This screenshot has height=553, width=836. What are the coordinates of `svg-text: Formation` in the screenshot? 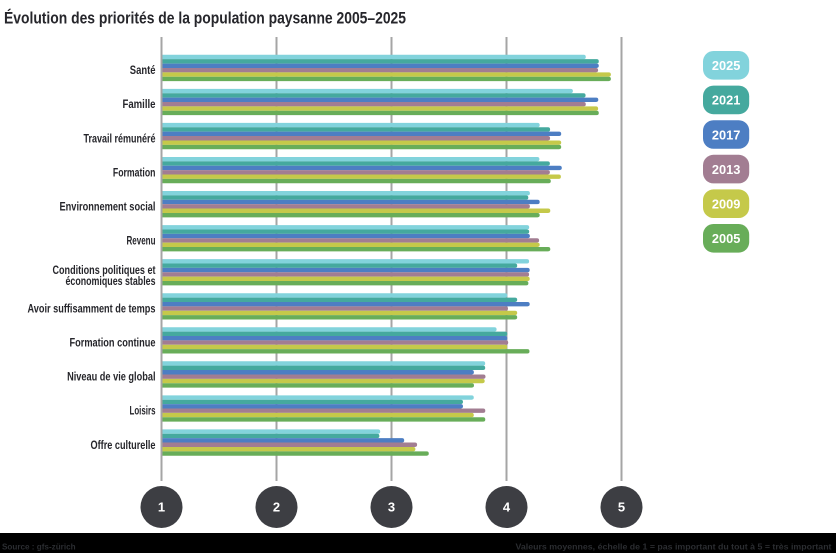 It's located at (134, 172).